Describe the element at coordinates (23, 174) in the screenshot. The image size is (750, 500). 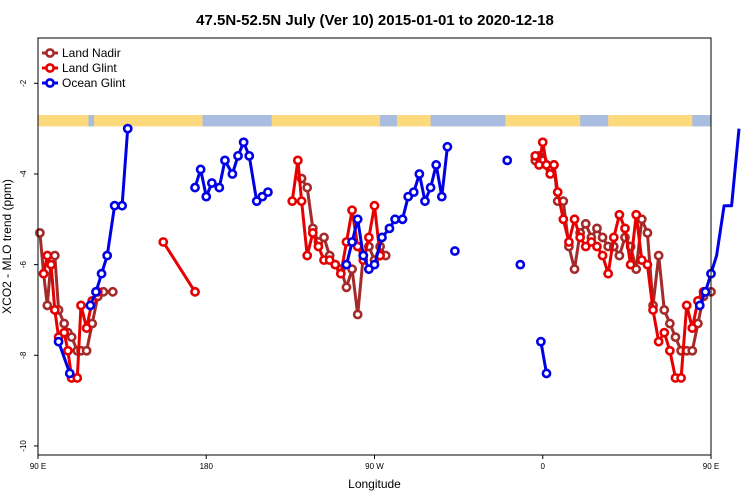
I see `y-tick-label: -4` at that location.